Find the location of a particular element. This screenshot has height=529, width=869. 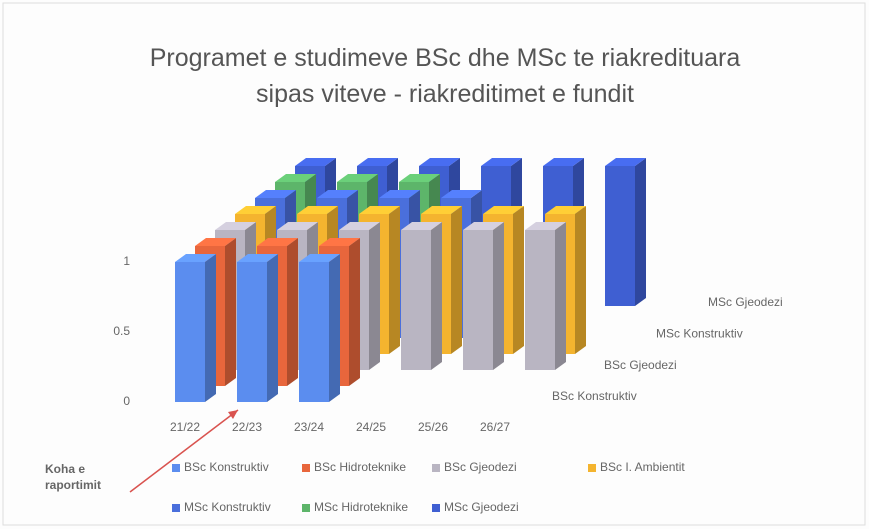

depth-label: BSc Konstruktiv is located at coordinates (594, 396).